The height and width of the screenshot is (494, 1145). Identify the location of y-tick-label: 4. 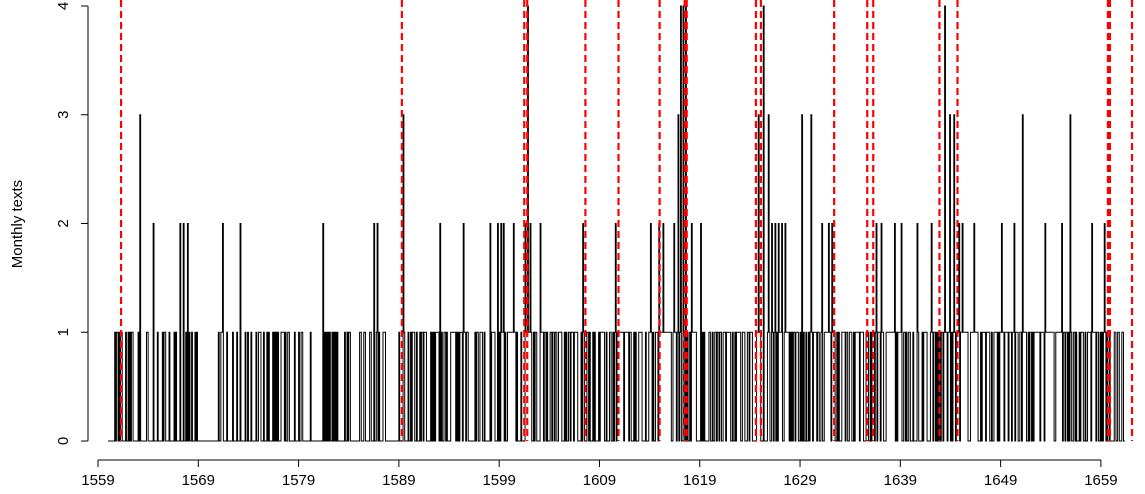
(63, 6).